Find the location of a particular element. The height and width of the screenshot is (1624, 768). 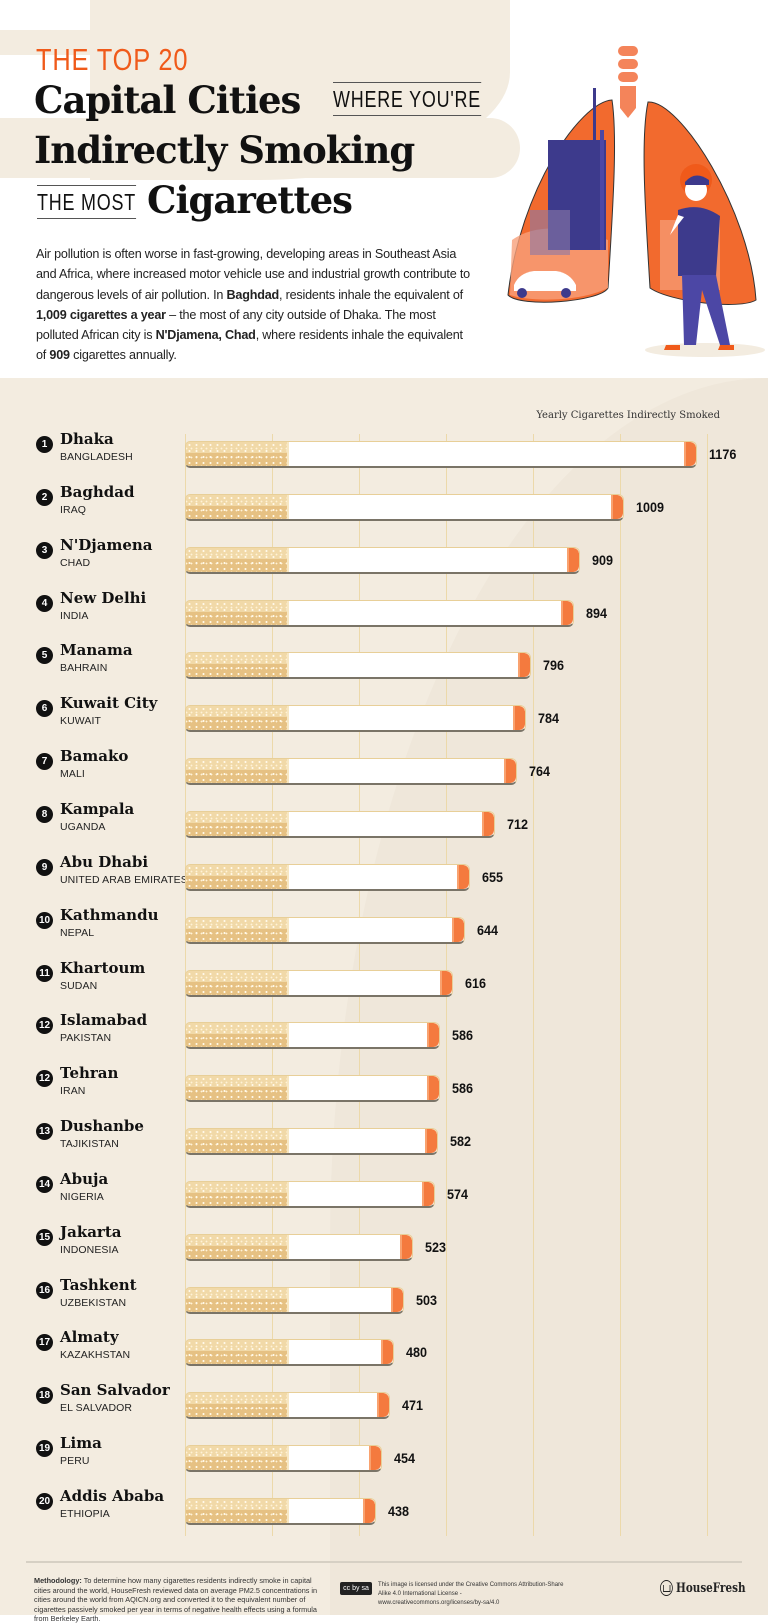

city-name: Khartoum is located at coordinates (103, 967).